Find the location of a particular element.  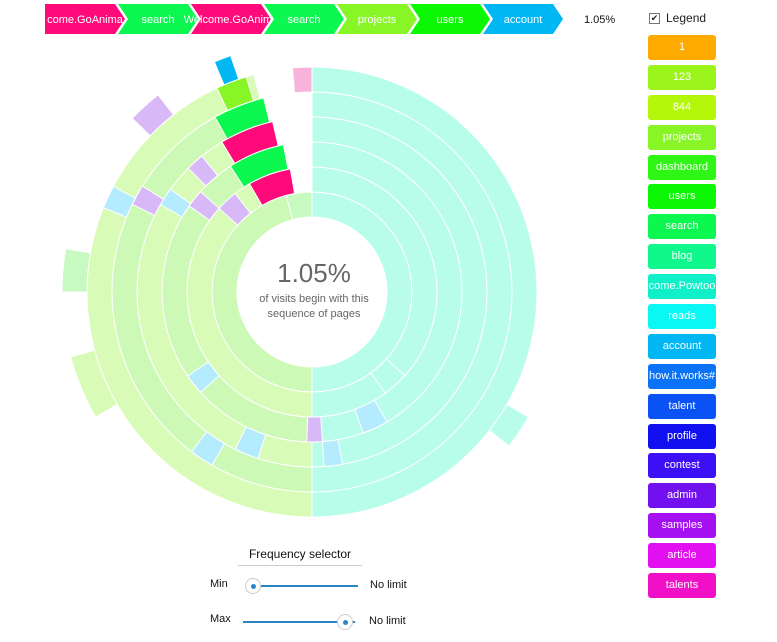

min-slider-track is located at coordinates (302, 586).